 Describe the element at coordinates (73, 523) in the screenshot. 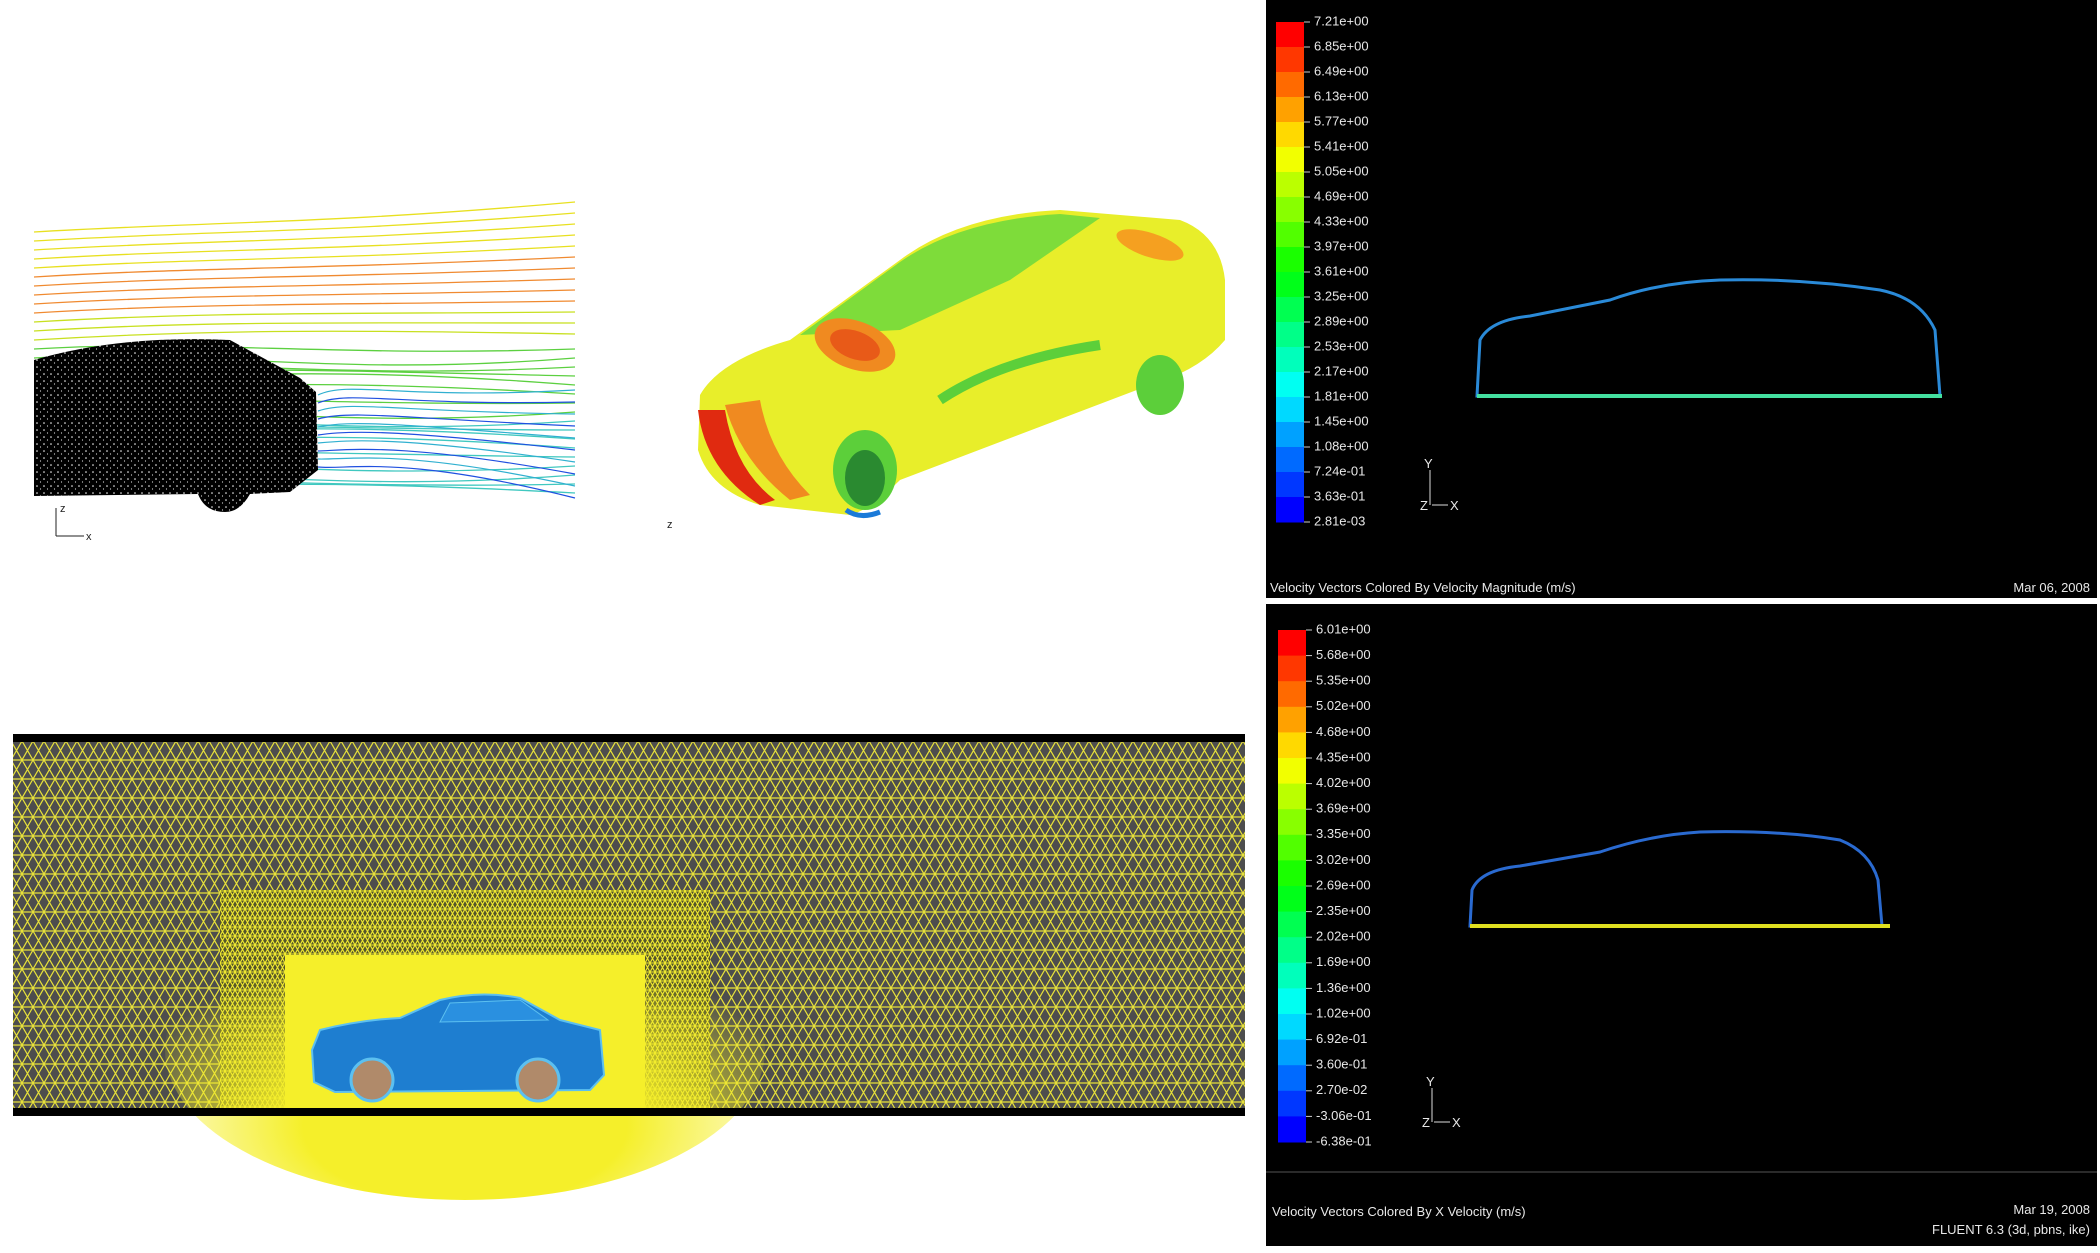

I see `axis-triad: z x` at that location.